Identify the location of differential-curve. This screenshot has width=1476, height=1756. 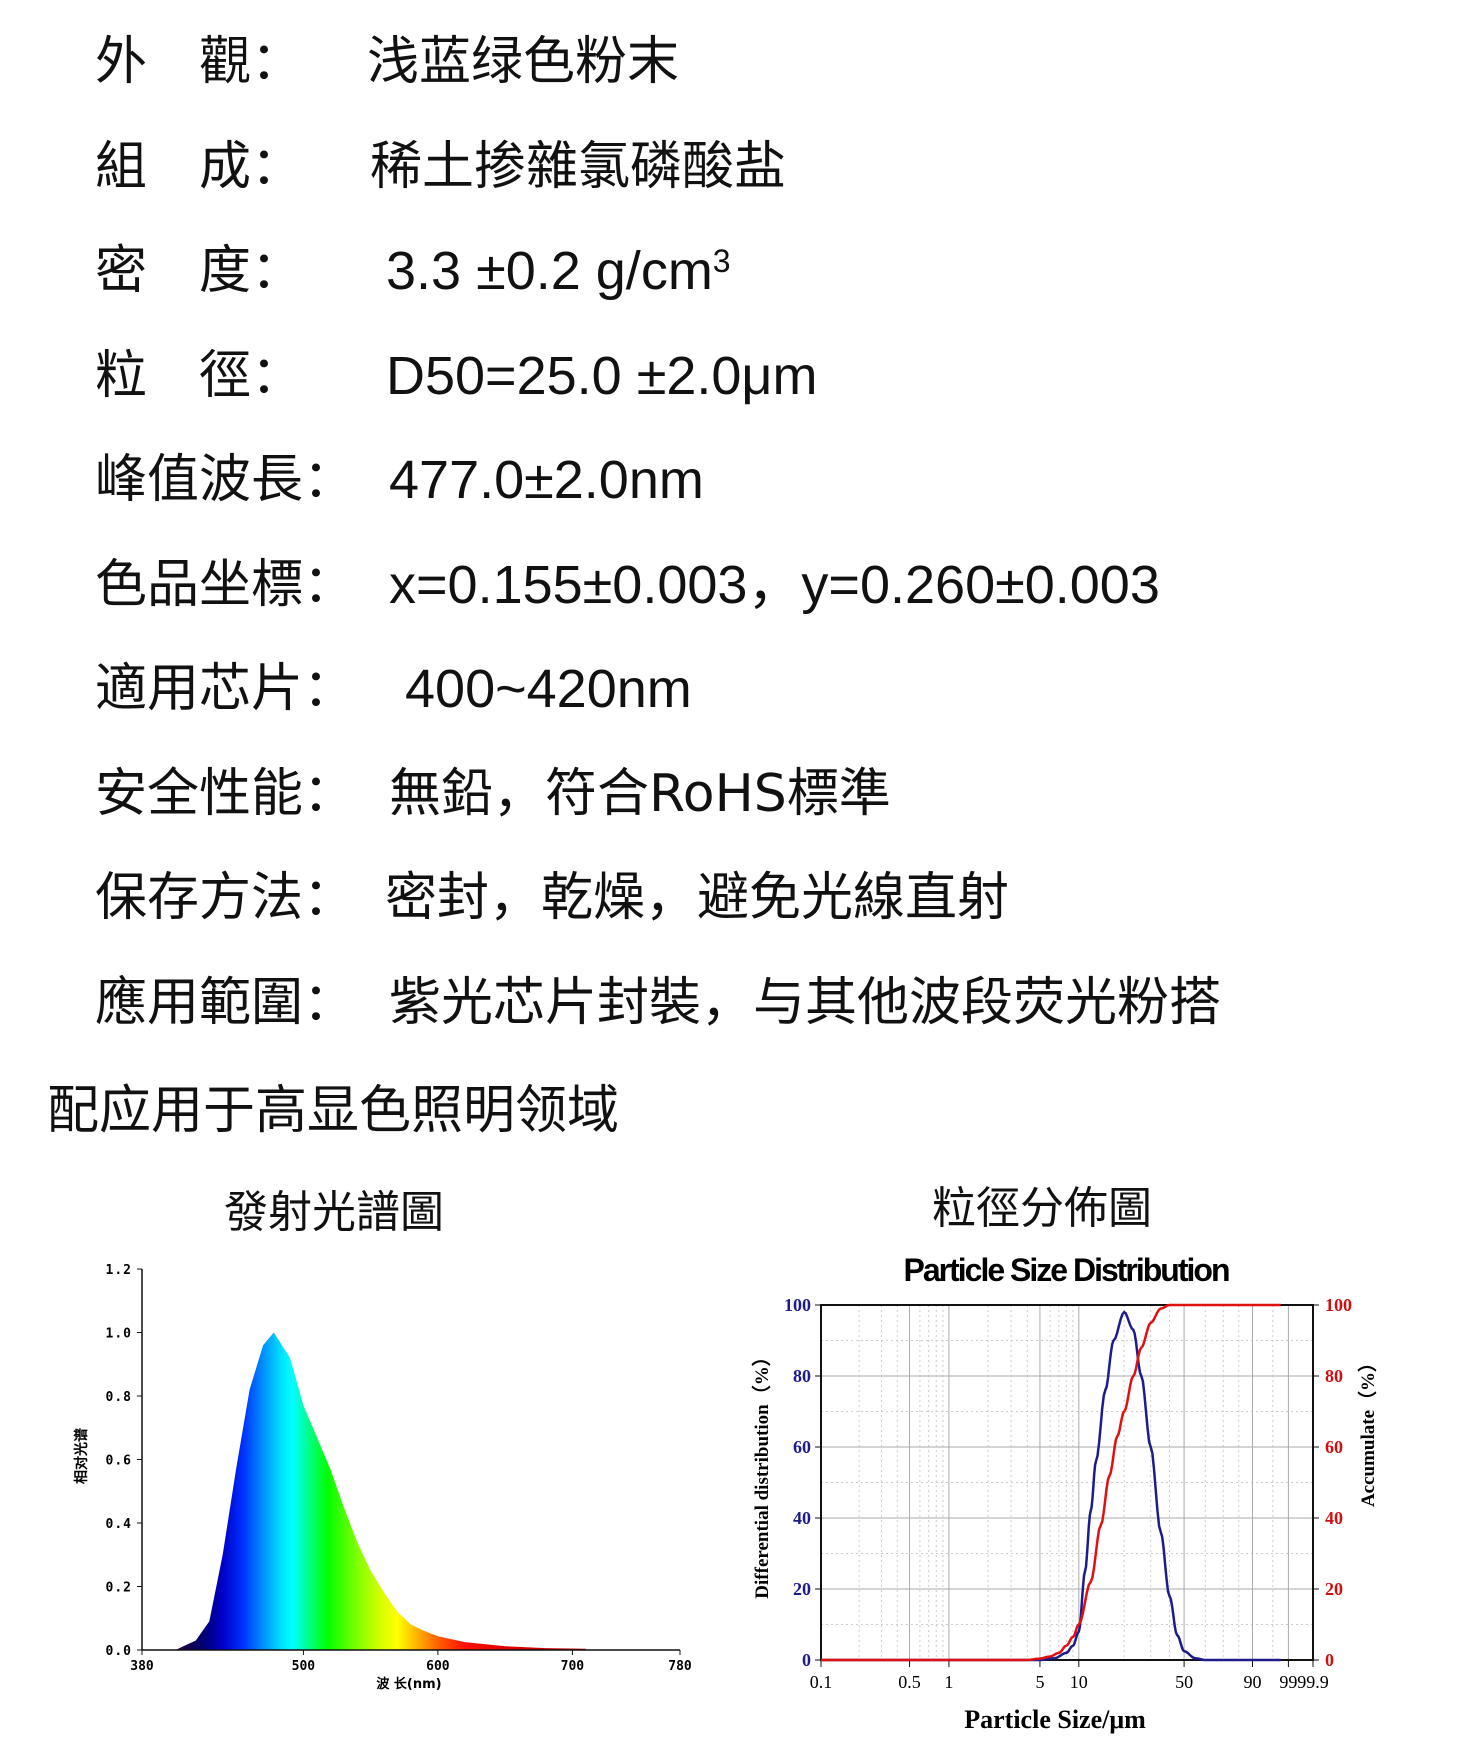
(1051, 1486).